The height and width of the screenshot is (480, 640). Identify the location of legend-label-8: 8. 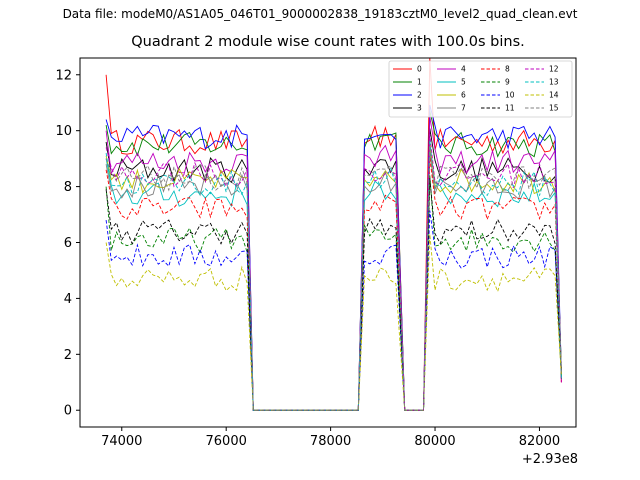
(507, 69).